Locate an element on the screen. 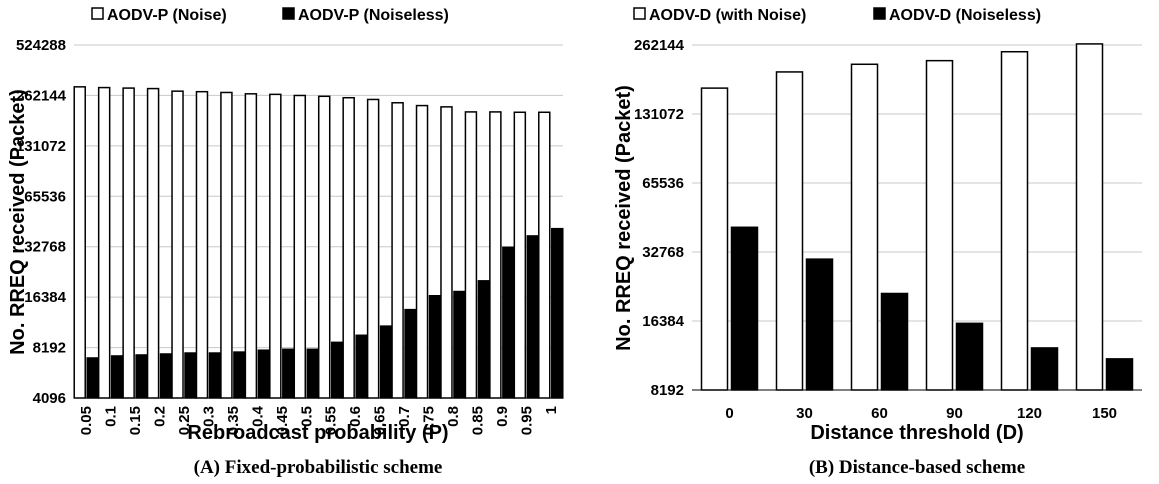 This screenshot has width=1159, height=484. chart1-caption: (A) Fixed-probabilistic scheme is located at coordinates (318, 467).